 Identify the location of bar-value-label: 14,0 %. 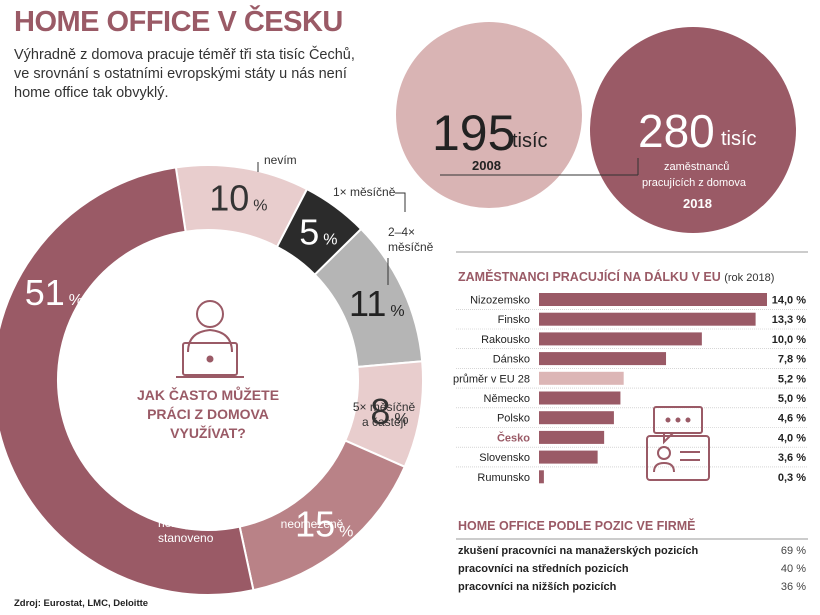
(789, 301).